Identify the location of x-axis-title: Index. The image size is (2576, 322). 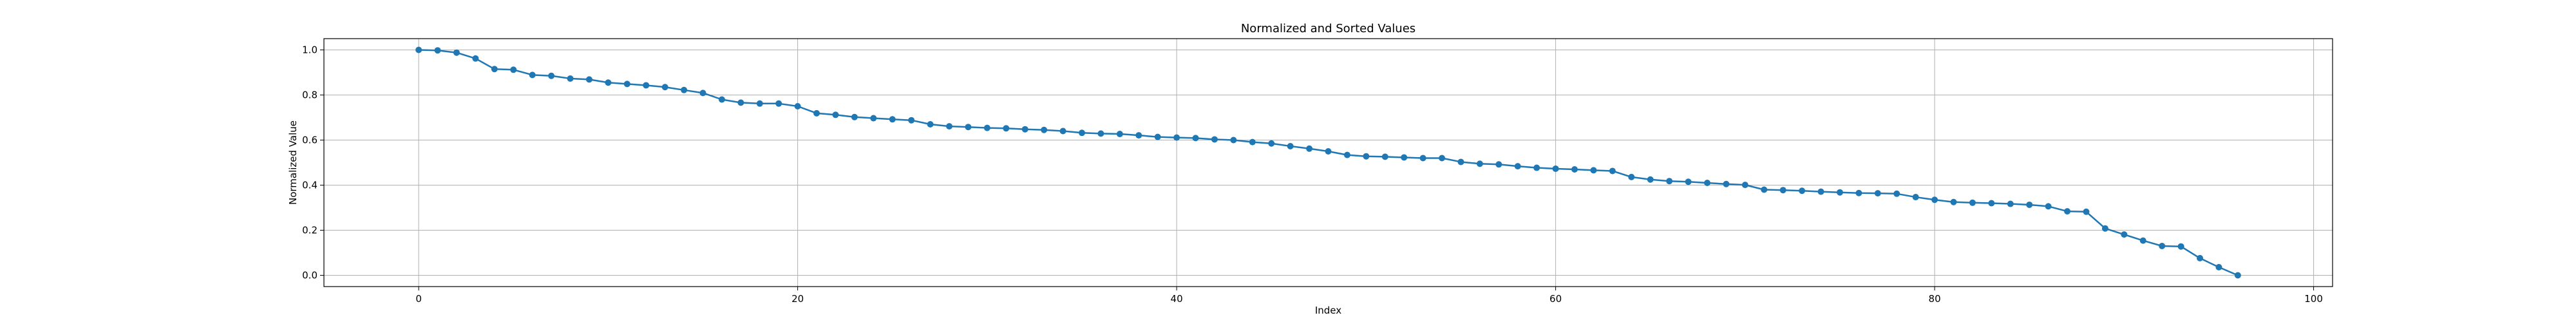
(1328, 310).